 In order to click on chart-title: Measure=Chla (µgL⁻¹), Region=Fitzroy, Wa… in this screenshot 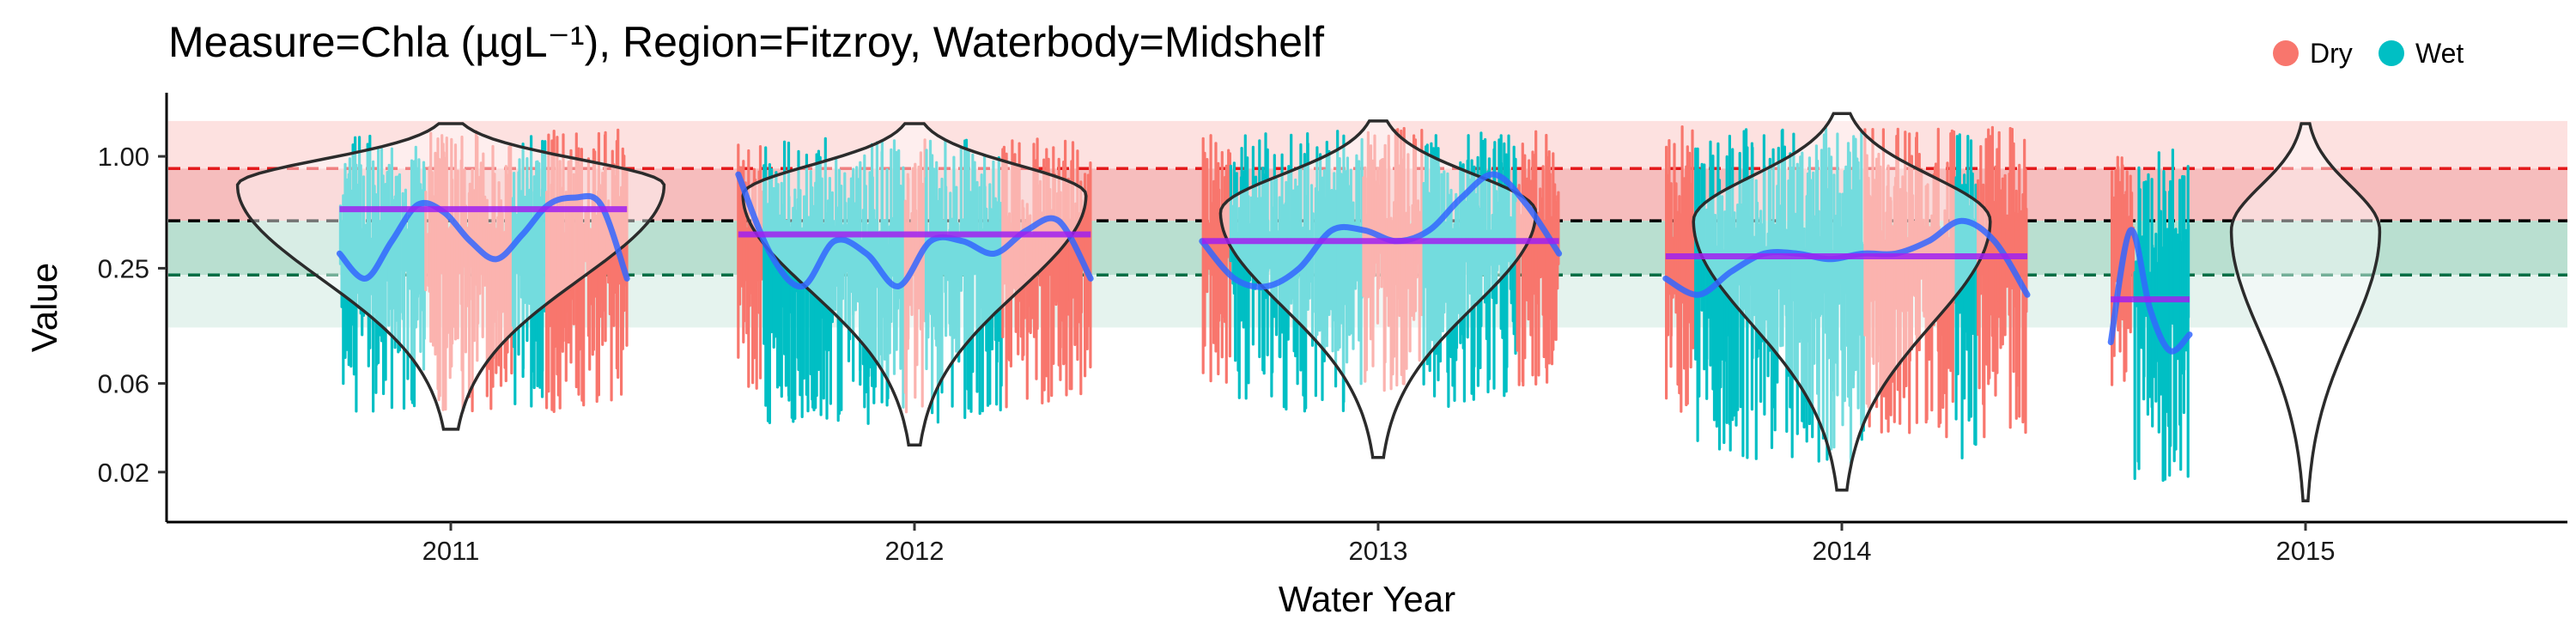, I will do `click(746, 42)`.